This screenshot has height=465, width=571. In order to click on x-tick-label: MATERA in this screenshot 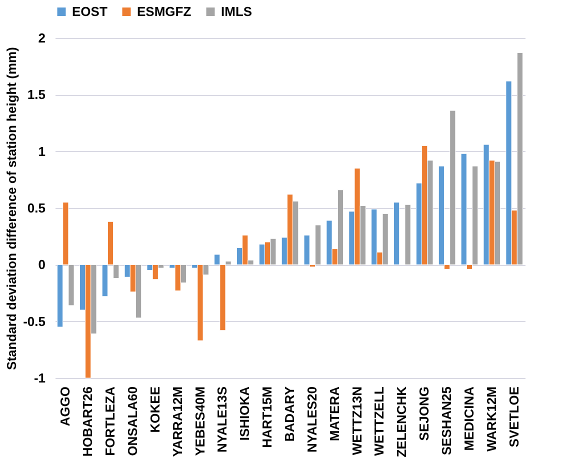, I will do `click(334, 414)`.